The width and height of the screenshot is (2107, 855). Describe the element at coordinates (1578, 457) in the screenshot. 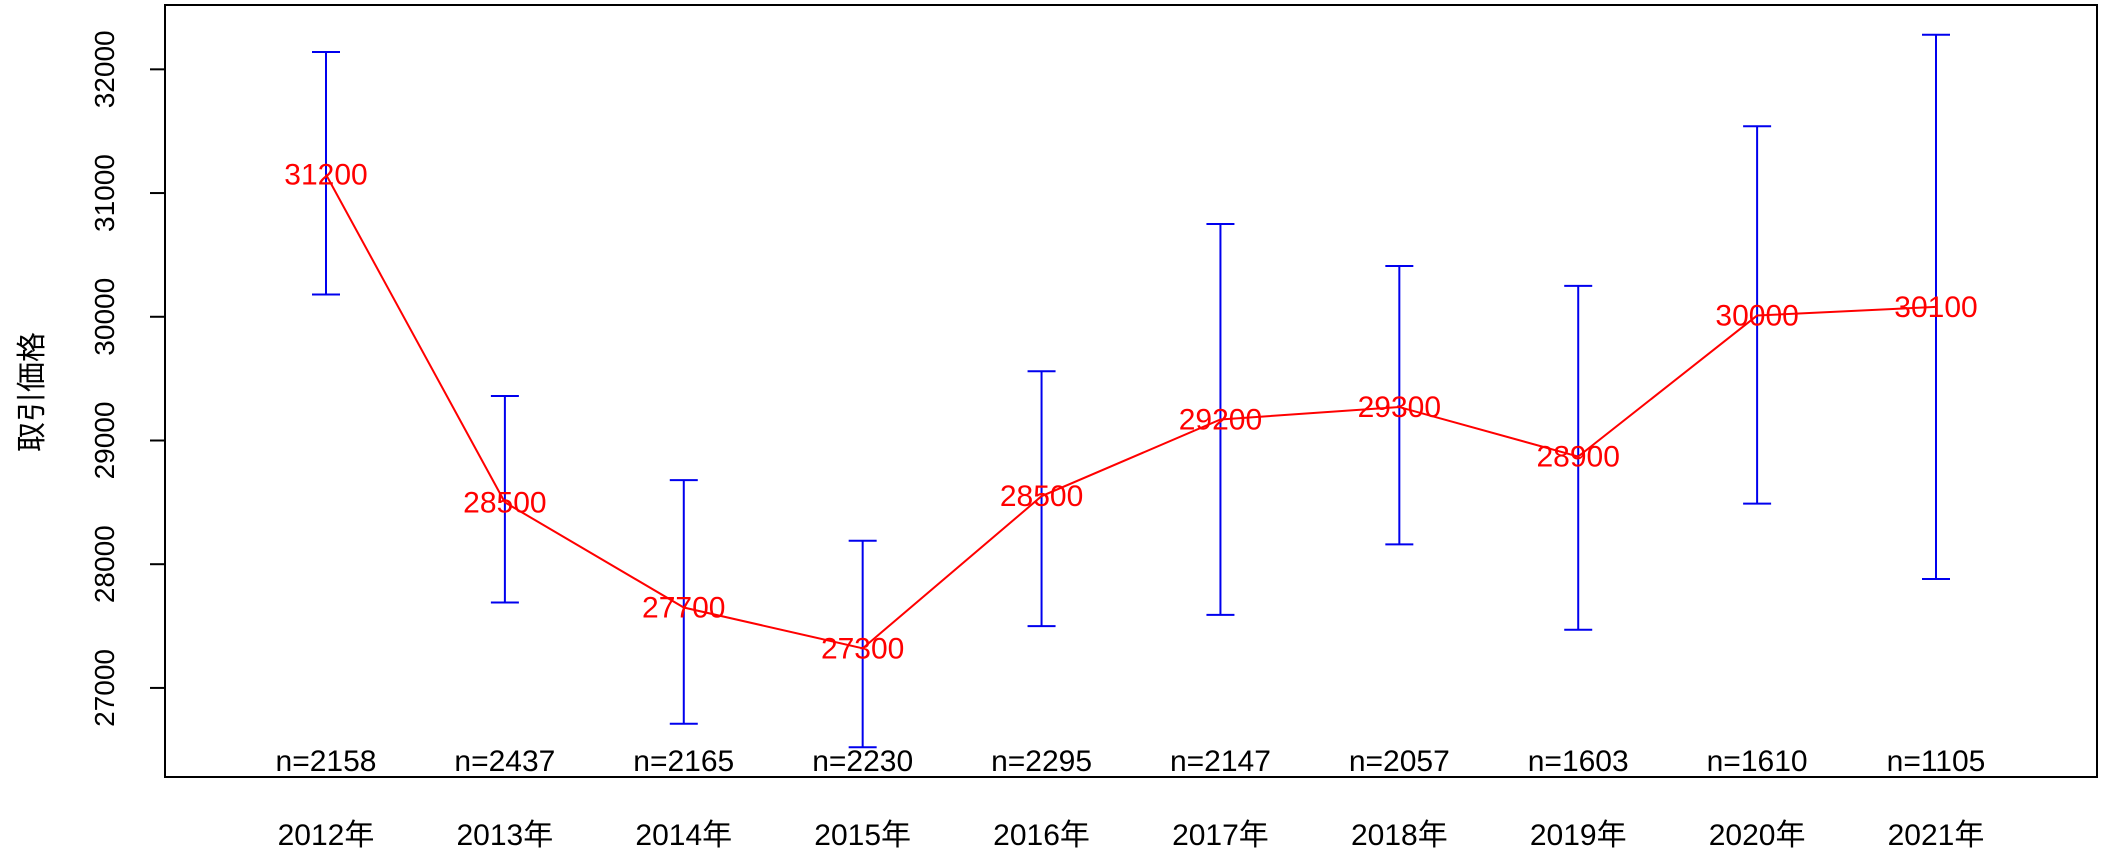

I see `data-label: 28900` at that location.